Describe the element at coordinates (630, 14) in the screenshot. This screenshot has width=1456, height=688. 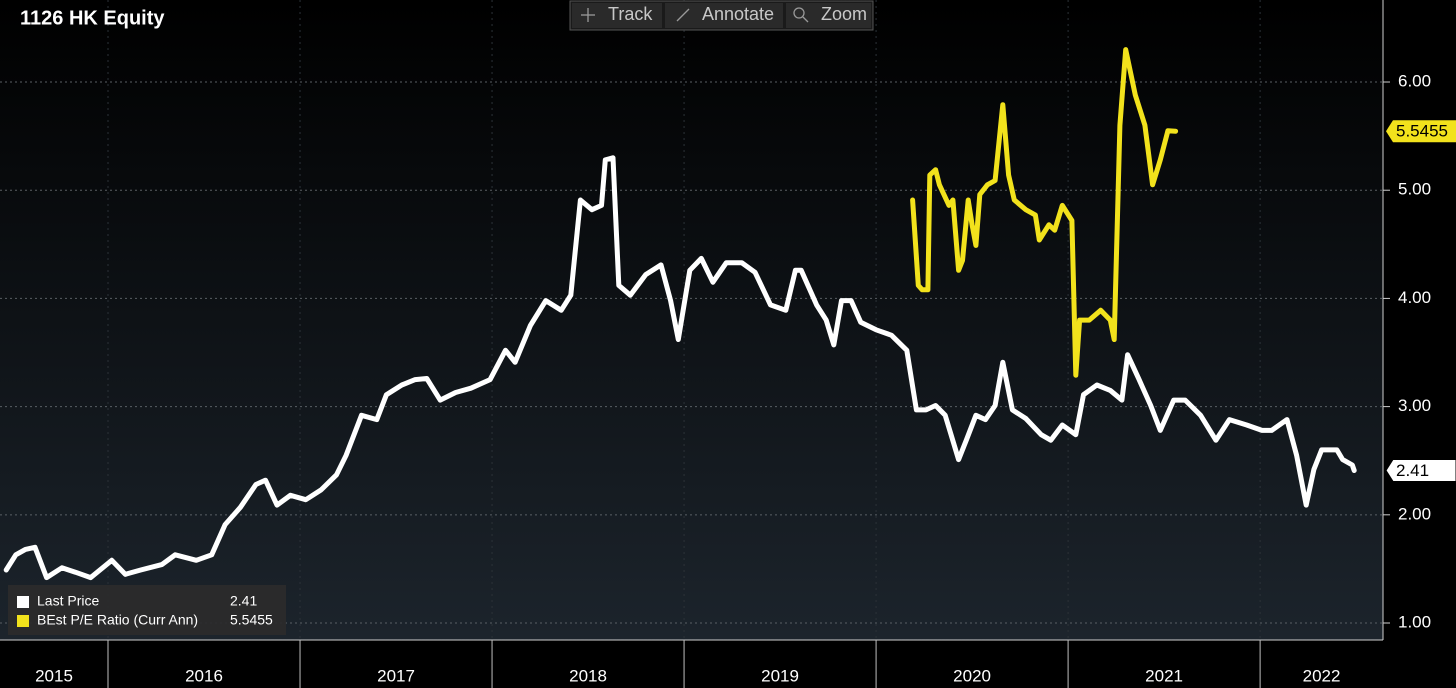
I see `button-label: Track` at that location.